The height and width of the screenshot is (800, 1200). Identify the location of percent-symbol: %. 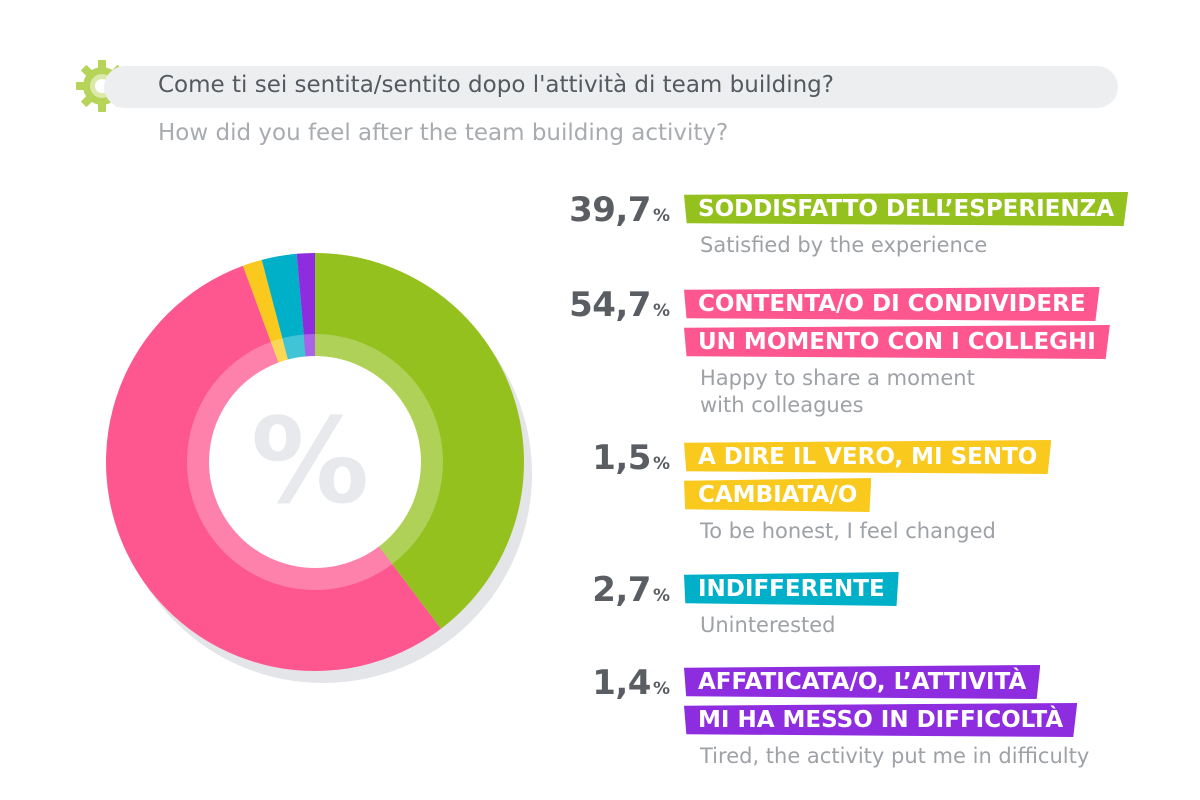
(310, 461).